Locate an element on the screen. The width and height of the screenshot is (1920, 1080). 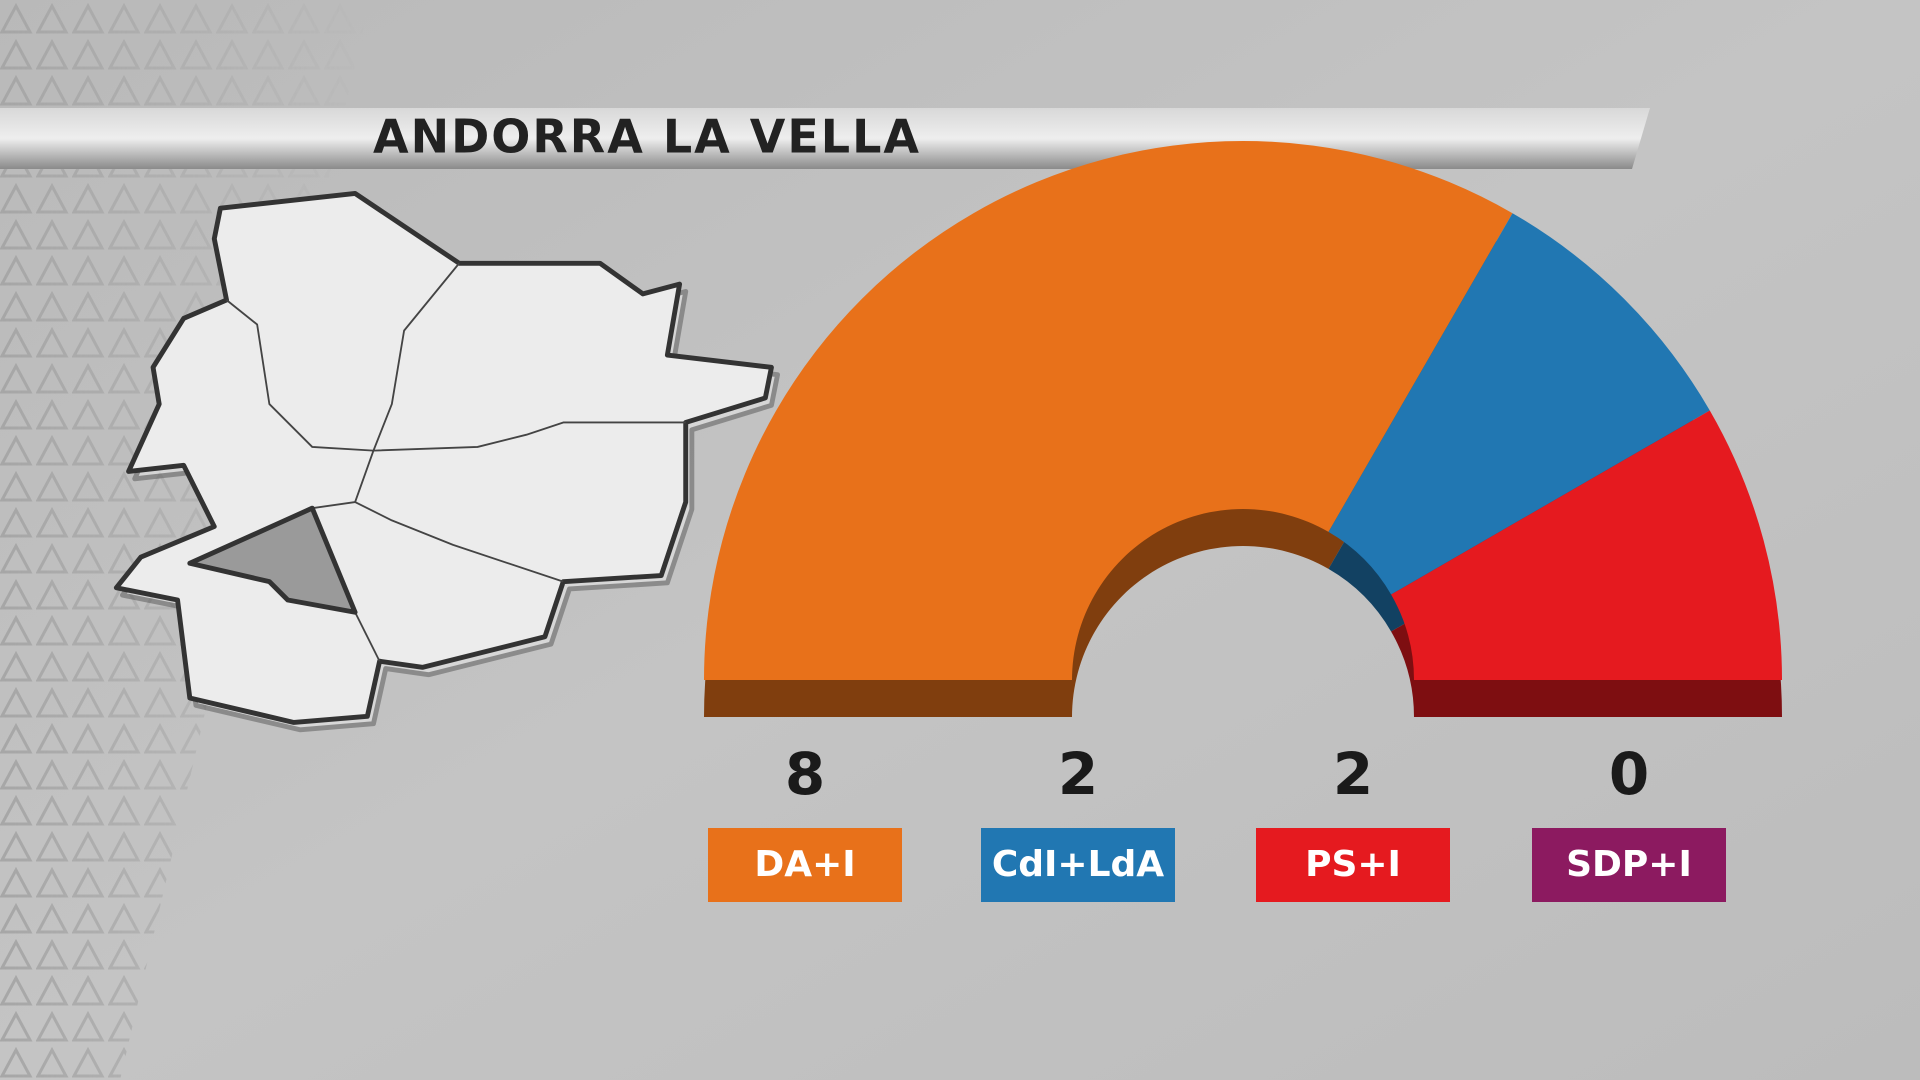
legend-label: SDP+I is located at coordinates (1629, 864).